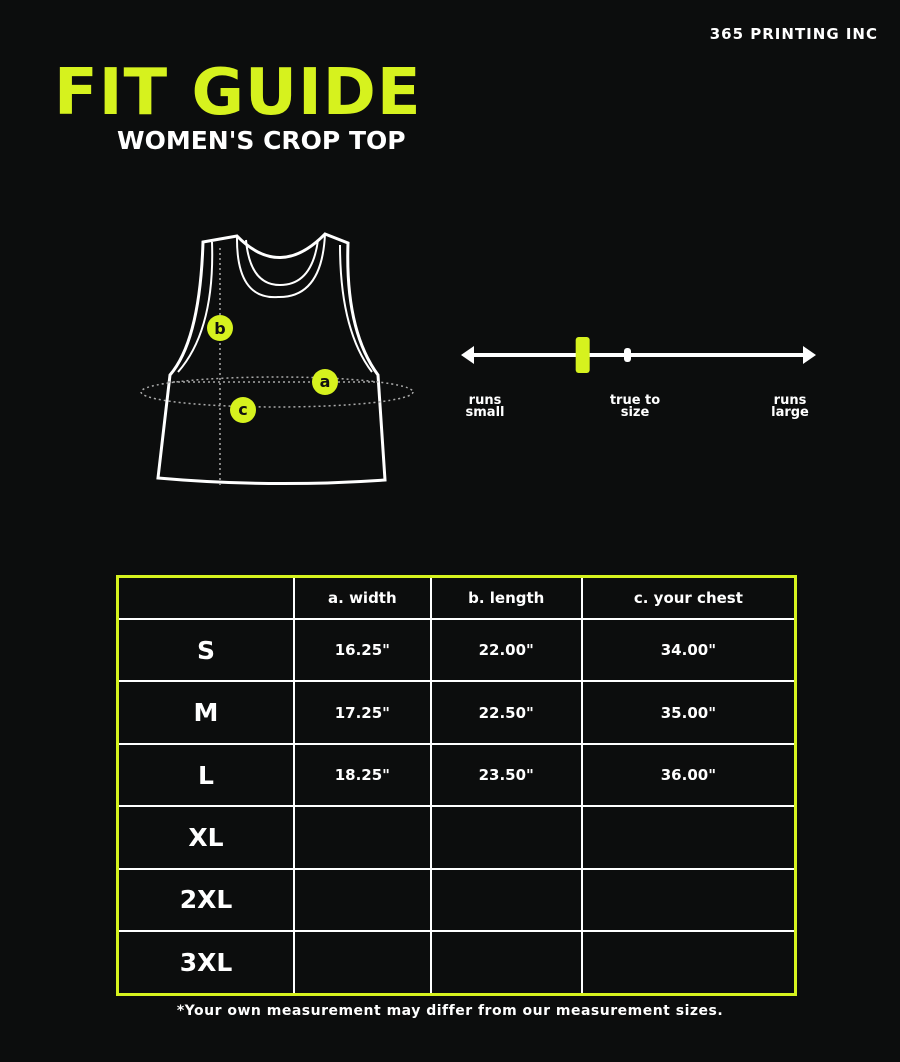 The height and width of the screenshot is (1062, 900). Describe the element at coordinates (362, 712) in the screenshot. I see `width-cell: 17.25"` at that location.